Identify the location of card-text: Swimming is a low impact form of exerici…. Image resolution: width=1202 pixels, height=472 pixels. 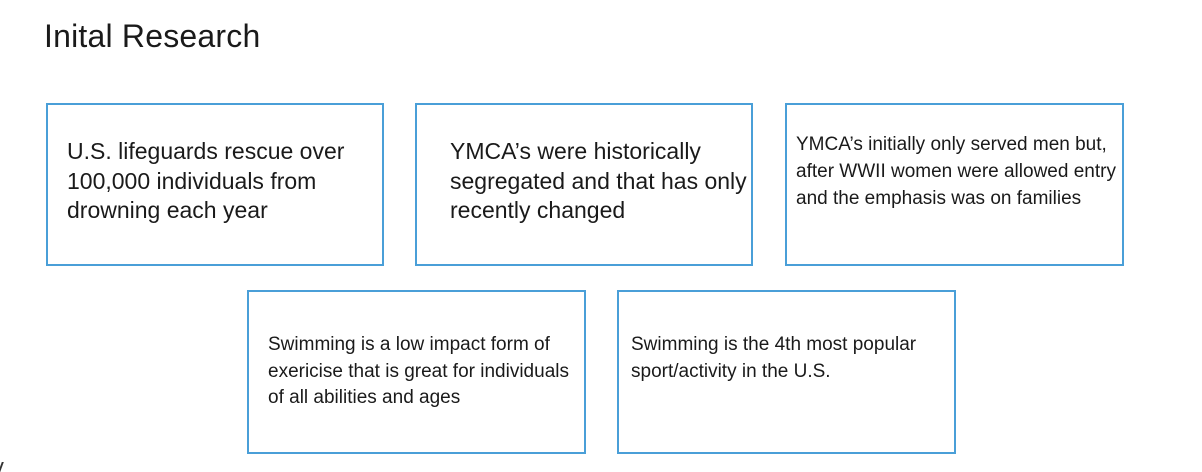
(418, 371).